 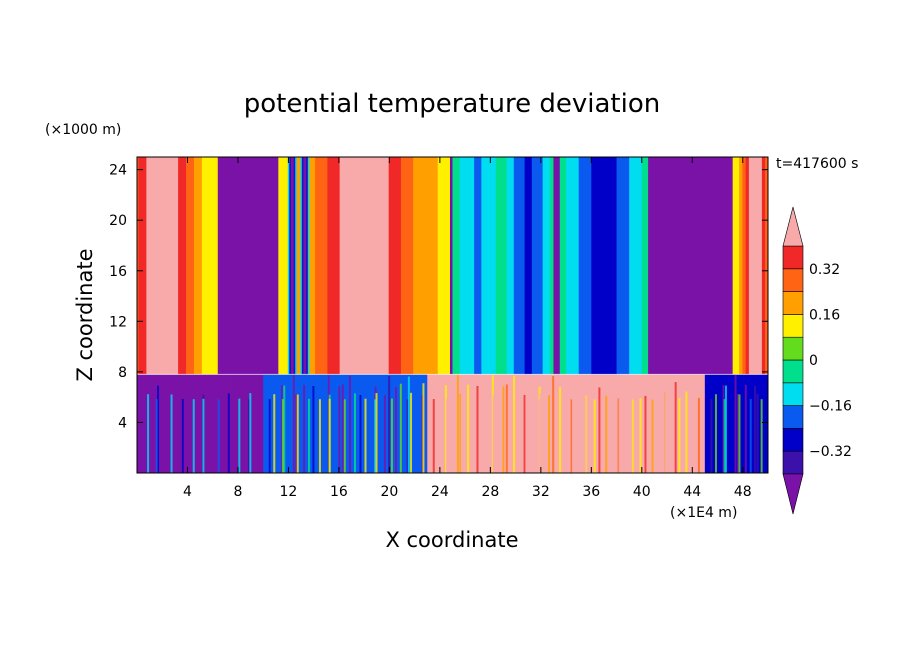 I want to click on x-tick-label: 12, so click(x=289, y=492).